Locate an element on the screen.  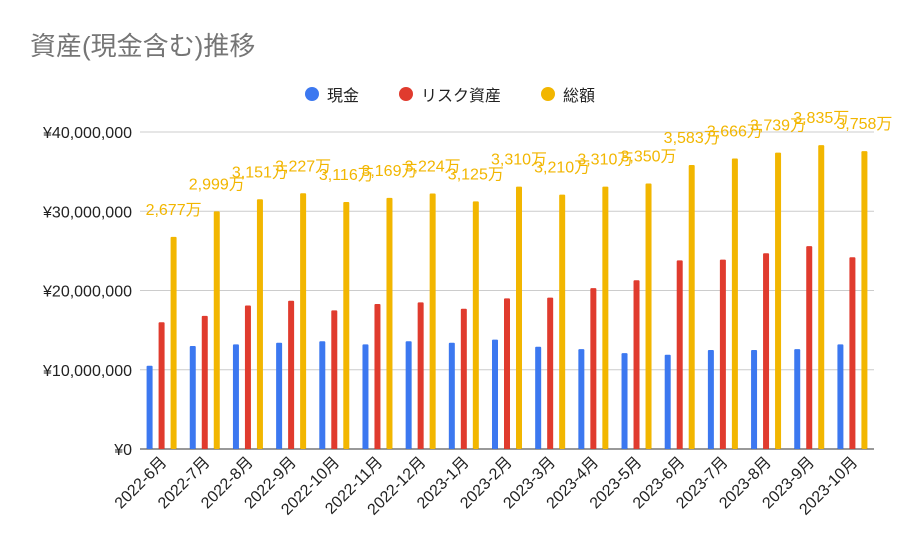
legend-label-risk-assets: リスク資産 is located at coordinates (460, 96).